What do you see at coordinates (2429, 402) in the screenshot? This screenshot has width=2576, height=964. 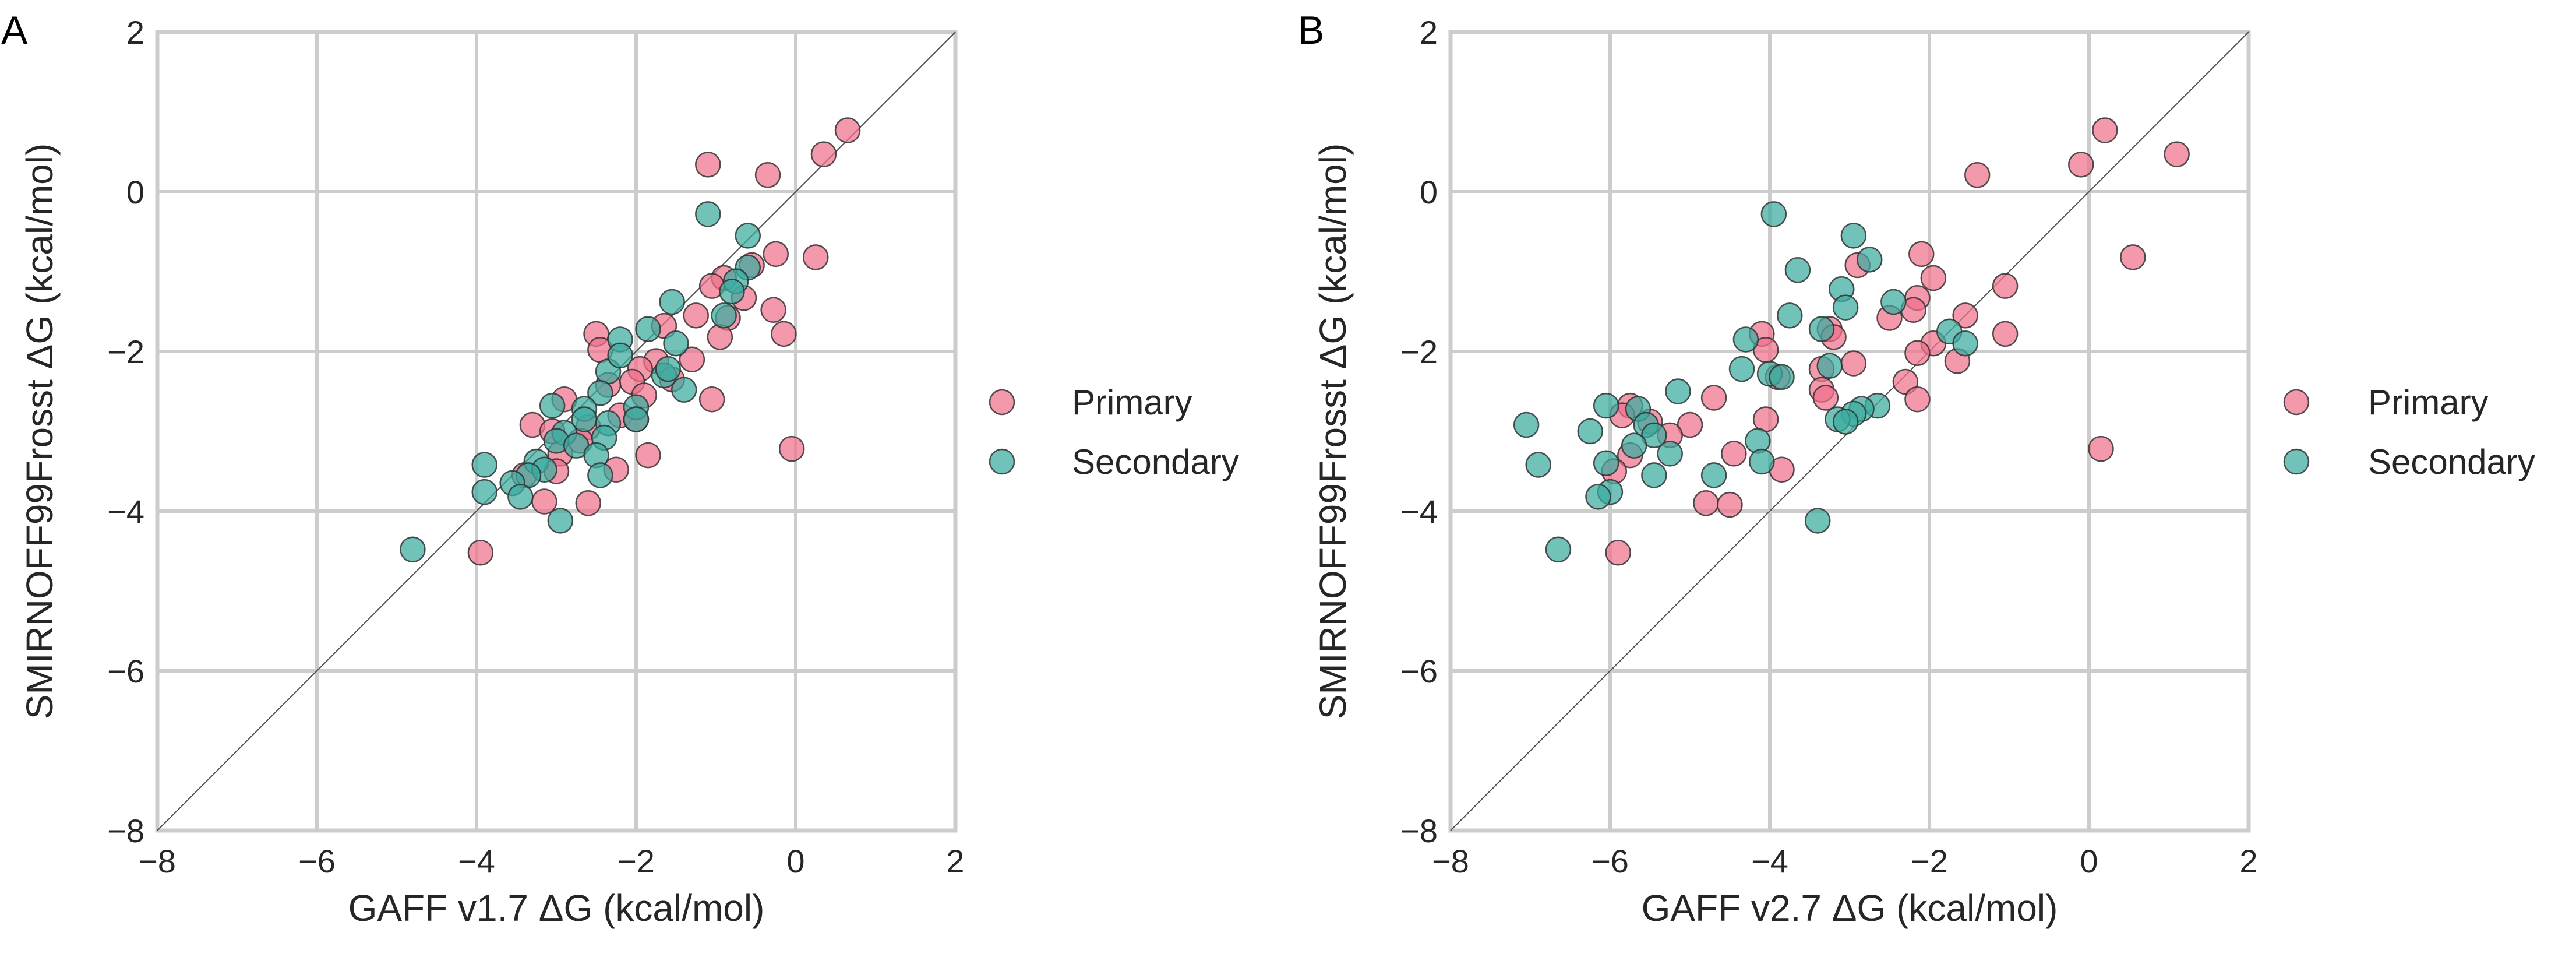 I see `legend-label-primary: Primary` at bounding box center [2429, 402].